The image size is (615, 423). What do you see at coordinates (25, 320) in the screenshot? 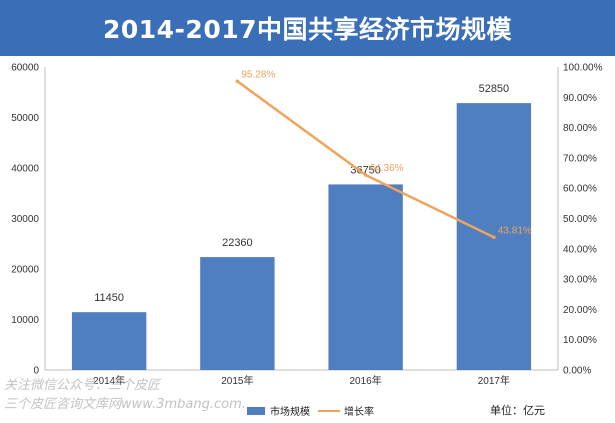
I see `y-left-tick-label: 10000` at bounding box center [25, 320].